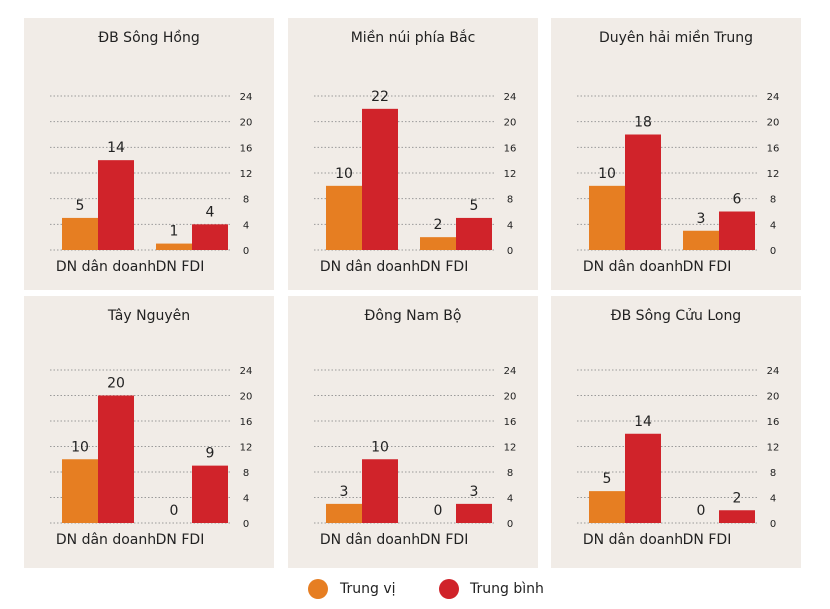 The image size is (830, 609). What do you see at coordinates (675, 38) in the screenshot?
I see `chart-title: Duyên hải miền Trung` at bounding box center [675, 38].